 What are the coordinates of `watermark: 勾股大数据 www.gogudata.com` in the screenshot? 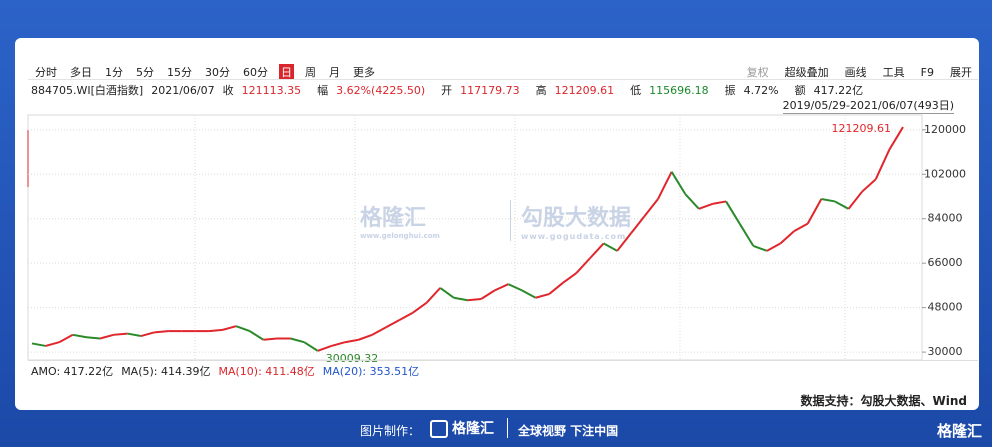 It's located at (570, 220).